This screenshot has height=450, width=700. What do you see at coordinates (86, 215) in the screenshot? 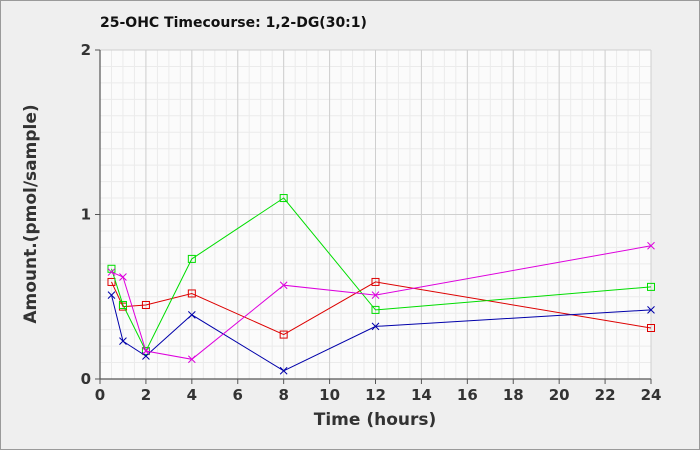
I see `y-tick-label: 1` at bounding box center [86, 215].